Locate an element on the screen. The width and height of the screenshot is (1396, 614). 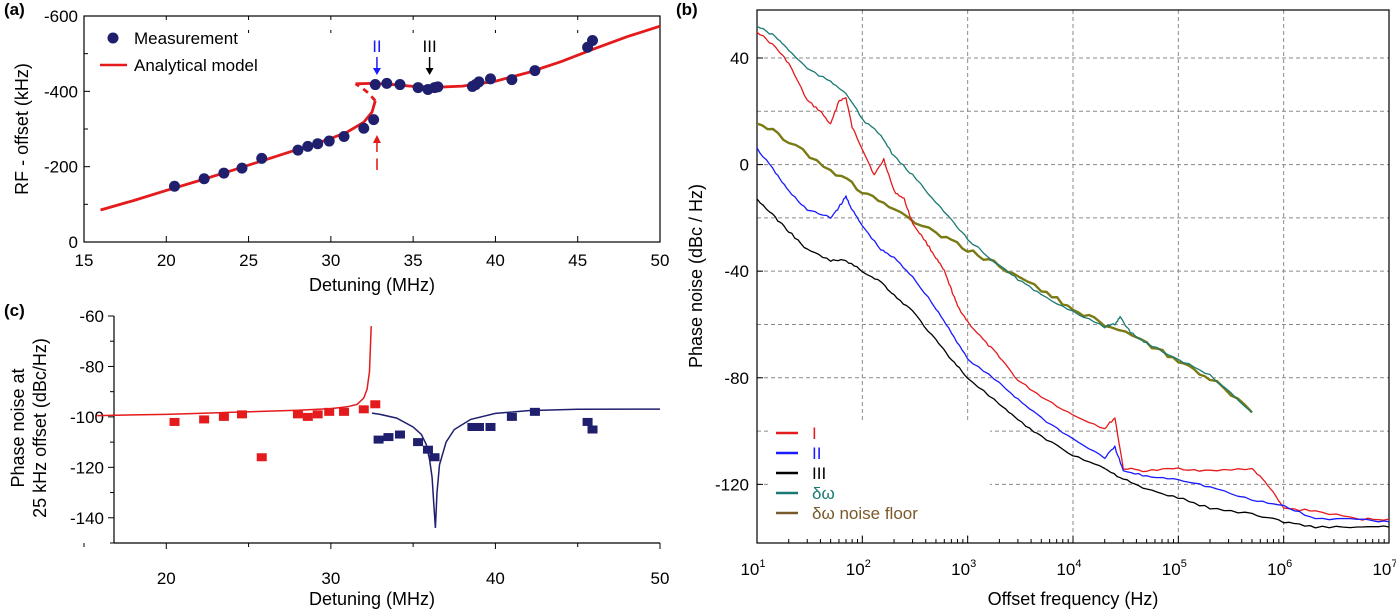
panel-c-y-axis-label-line2: 25 kHz offset (dBc/Hz) is located at coordinates (40, 428).